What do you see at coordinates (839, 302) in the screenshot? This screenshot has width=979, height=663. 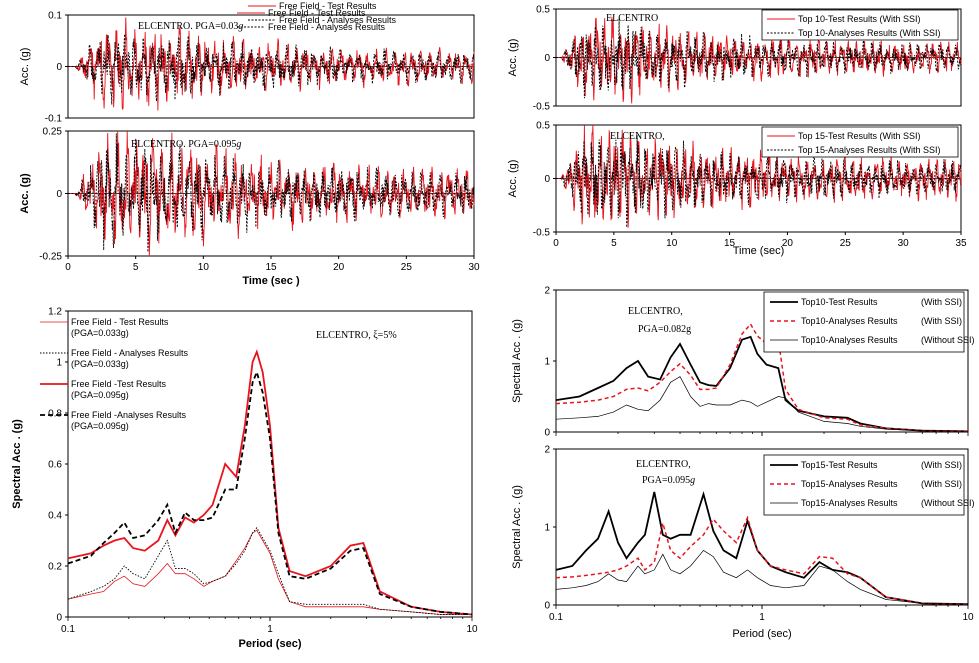 I see `legend-label: Top10-Test Results` at bounding box center [839, 302].